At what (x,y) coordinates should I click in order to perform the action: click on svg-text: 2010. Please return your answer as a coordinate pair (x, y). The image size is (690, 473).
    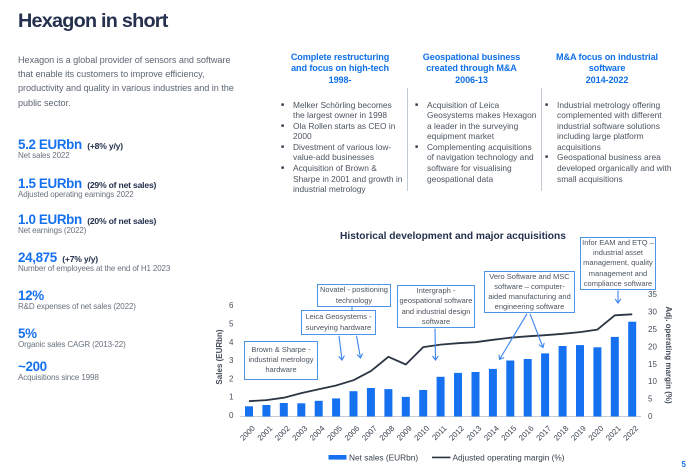
    Looking at the image, I should click on (421, 432).